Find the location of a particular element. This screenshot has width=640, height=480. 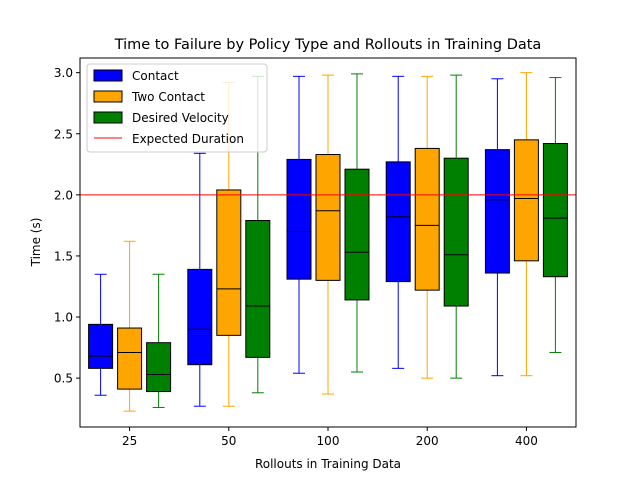

legend-box is located at coordinates (177, 108).